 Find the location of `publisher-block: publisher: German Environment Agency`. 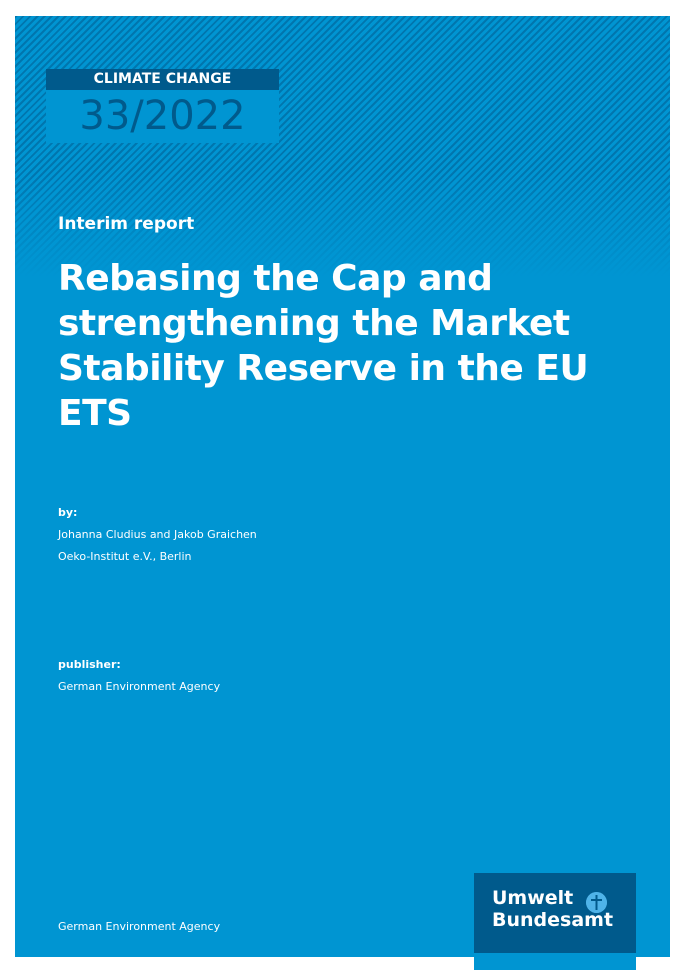

publisher-block: publisher: German Environment Agency is located at coordinates (139, 676).